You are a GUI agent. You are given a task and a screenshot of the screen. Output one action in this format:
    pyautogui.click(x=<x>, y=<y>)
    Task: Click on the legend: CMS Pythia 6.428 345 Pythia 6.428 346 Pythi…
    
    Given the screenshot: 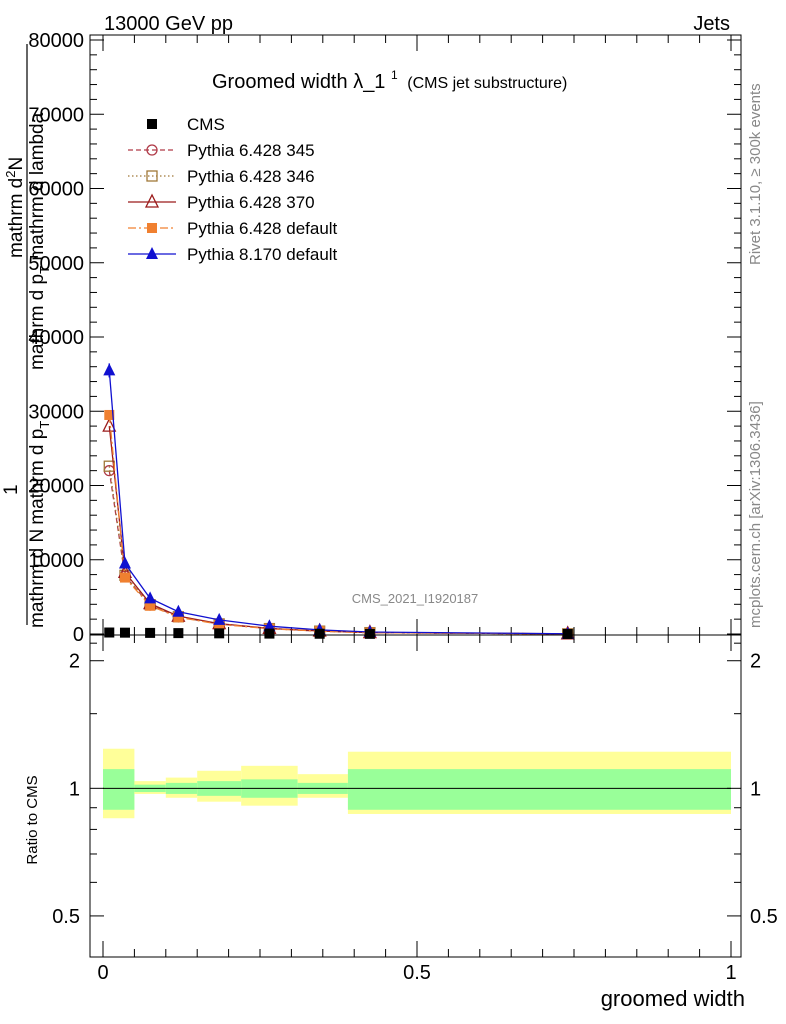 What is the action you would take?
    pyautogui.click(x=233, y=189)
    